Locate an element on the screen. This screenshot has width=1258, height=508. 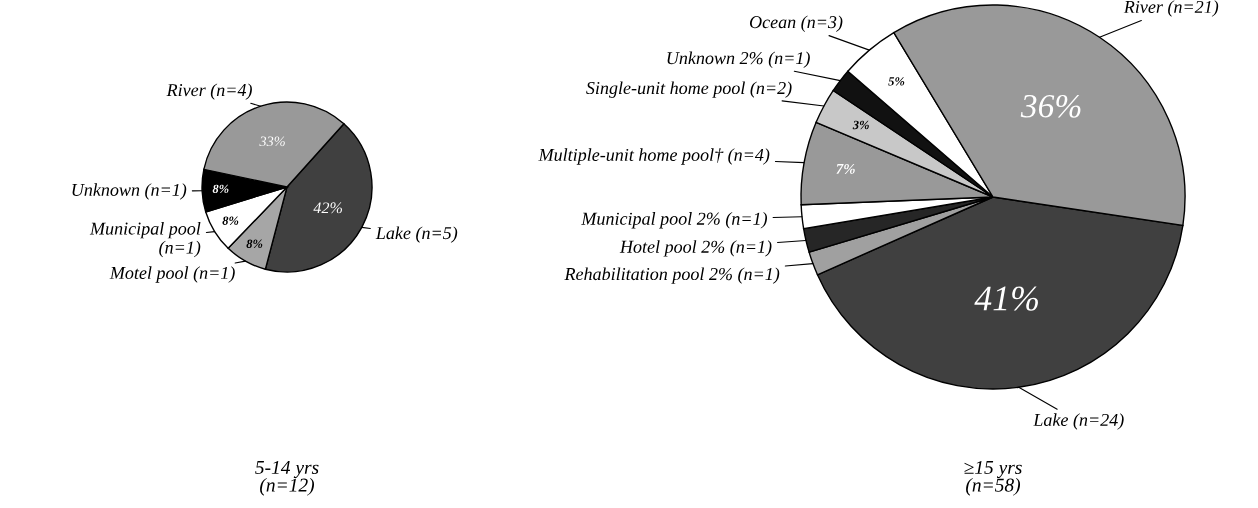
slice-label: Lake (n=5) is located at coordinates (416, 234).